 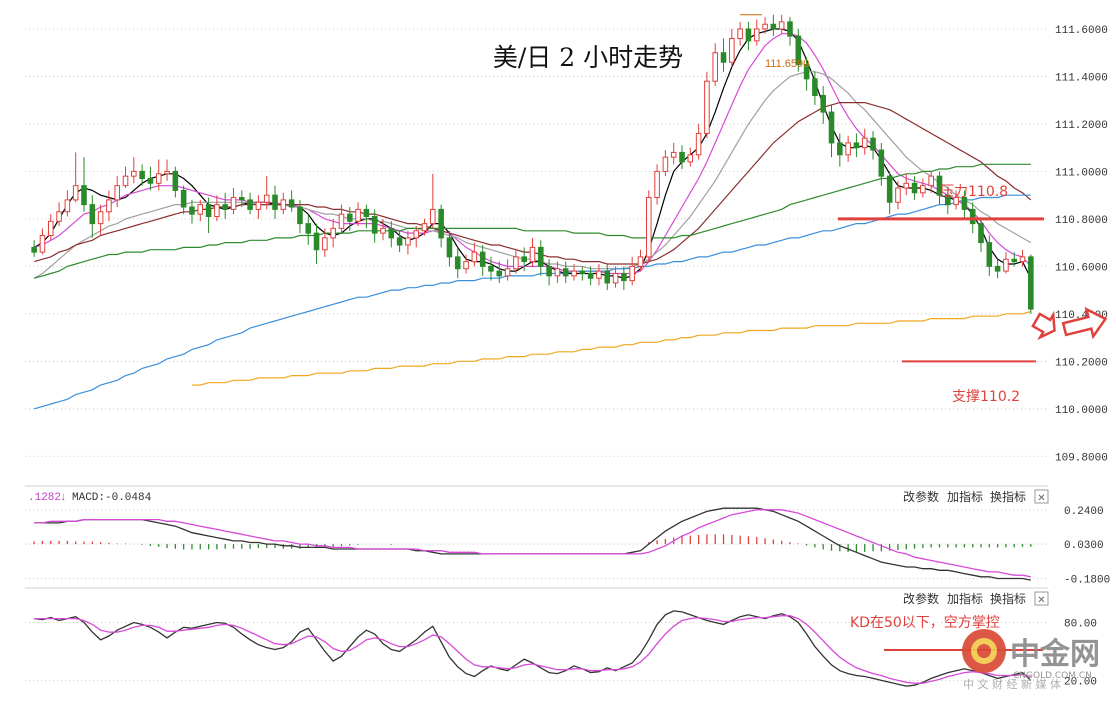 I want to click on y-tick-label: 111.0000, so click(x=1081, y=173).